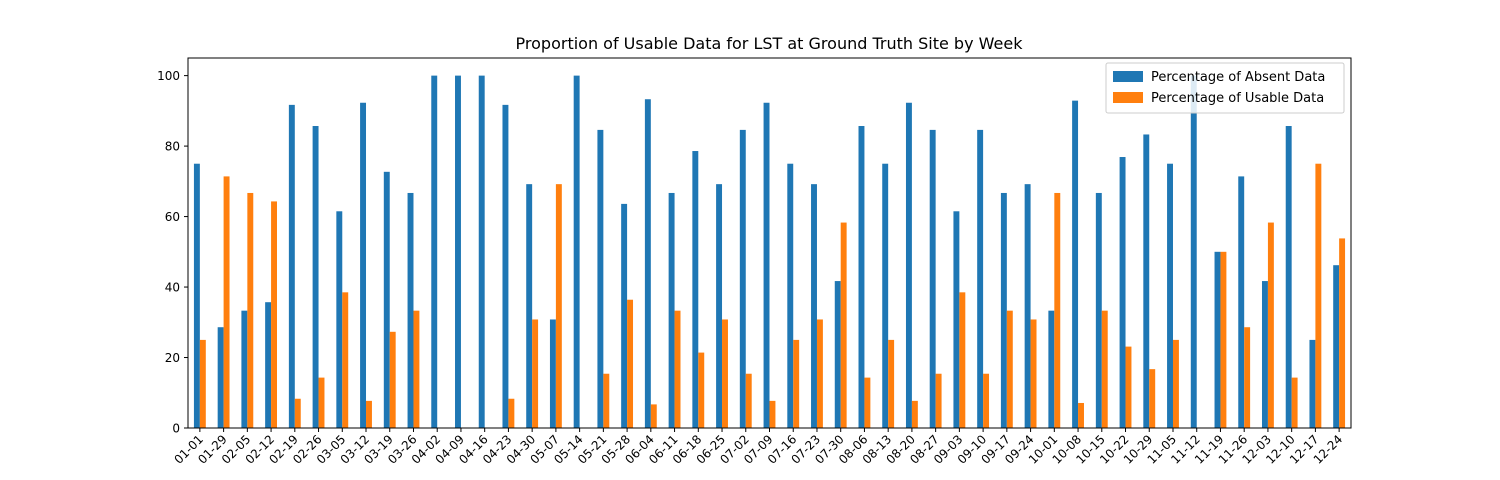 The height and width of the screenshot is (480, 1500). I want to click on y-tick-label-0: 0, so click(176, 429).